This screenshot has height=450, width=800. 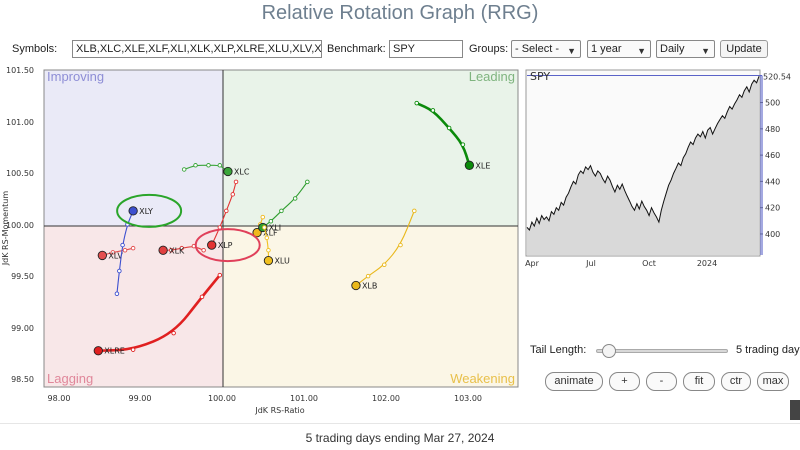 I want to click on zoom-out-button: -, so click(x=661, y=381).